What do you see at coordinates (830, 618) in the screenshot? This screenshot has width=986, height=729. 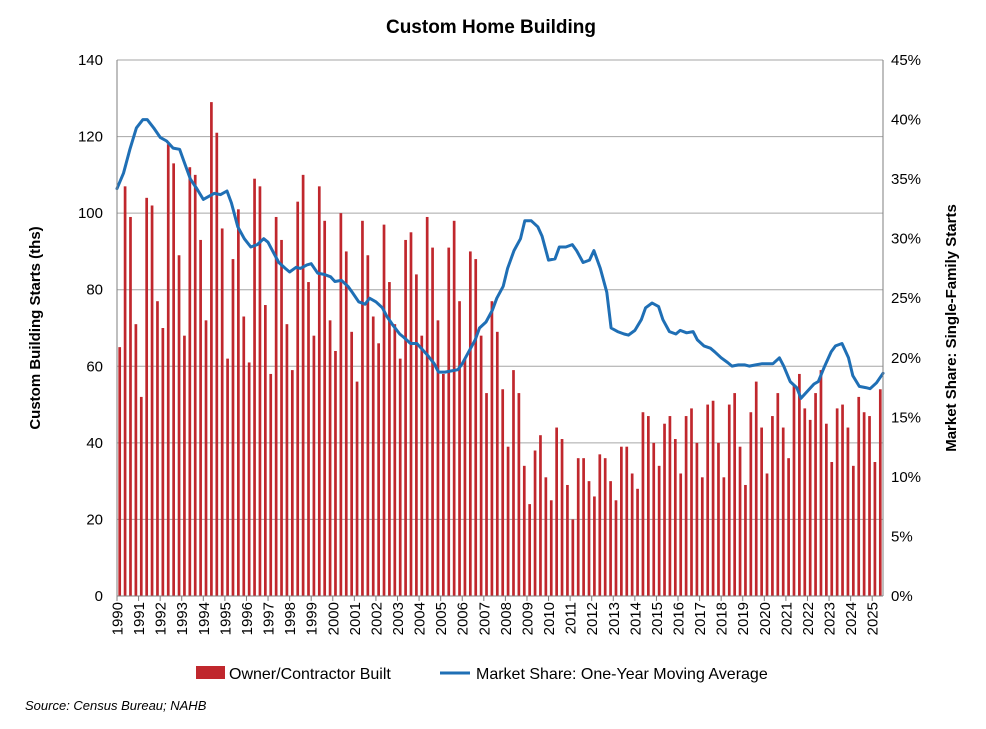 I see `x-axis-tick-label: 2023` at bounding box center [830, 618].